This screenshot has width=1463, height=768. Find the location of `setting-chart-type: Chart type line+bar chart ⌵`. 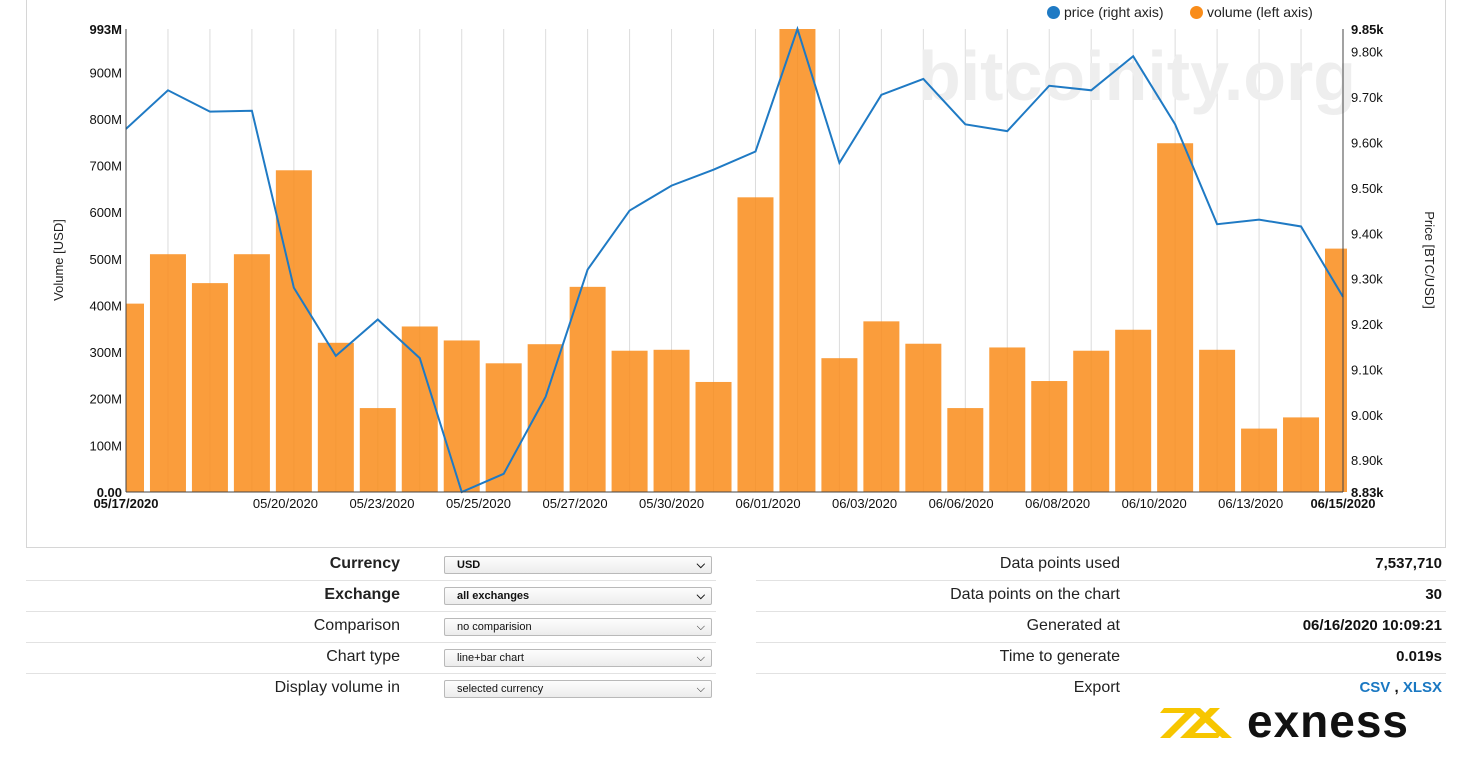

setting-chart-type: Chart type line+bar chart ⌵ is located at coordinates (371, 658).